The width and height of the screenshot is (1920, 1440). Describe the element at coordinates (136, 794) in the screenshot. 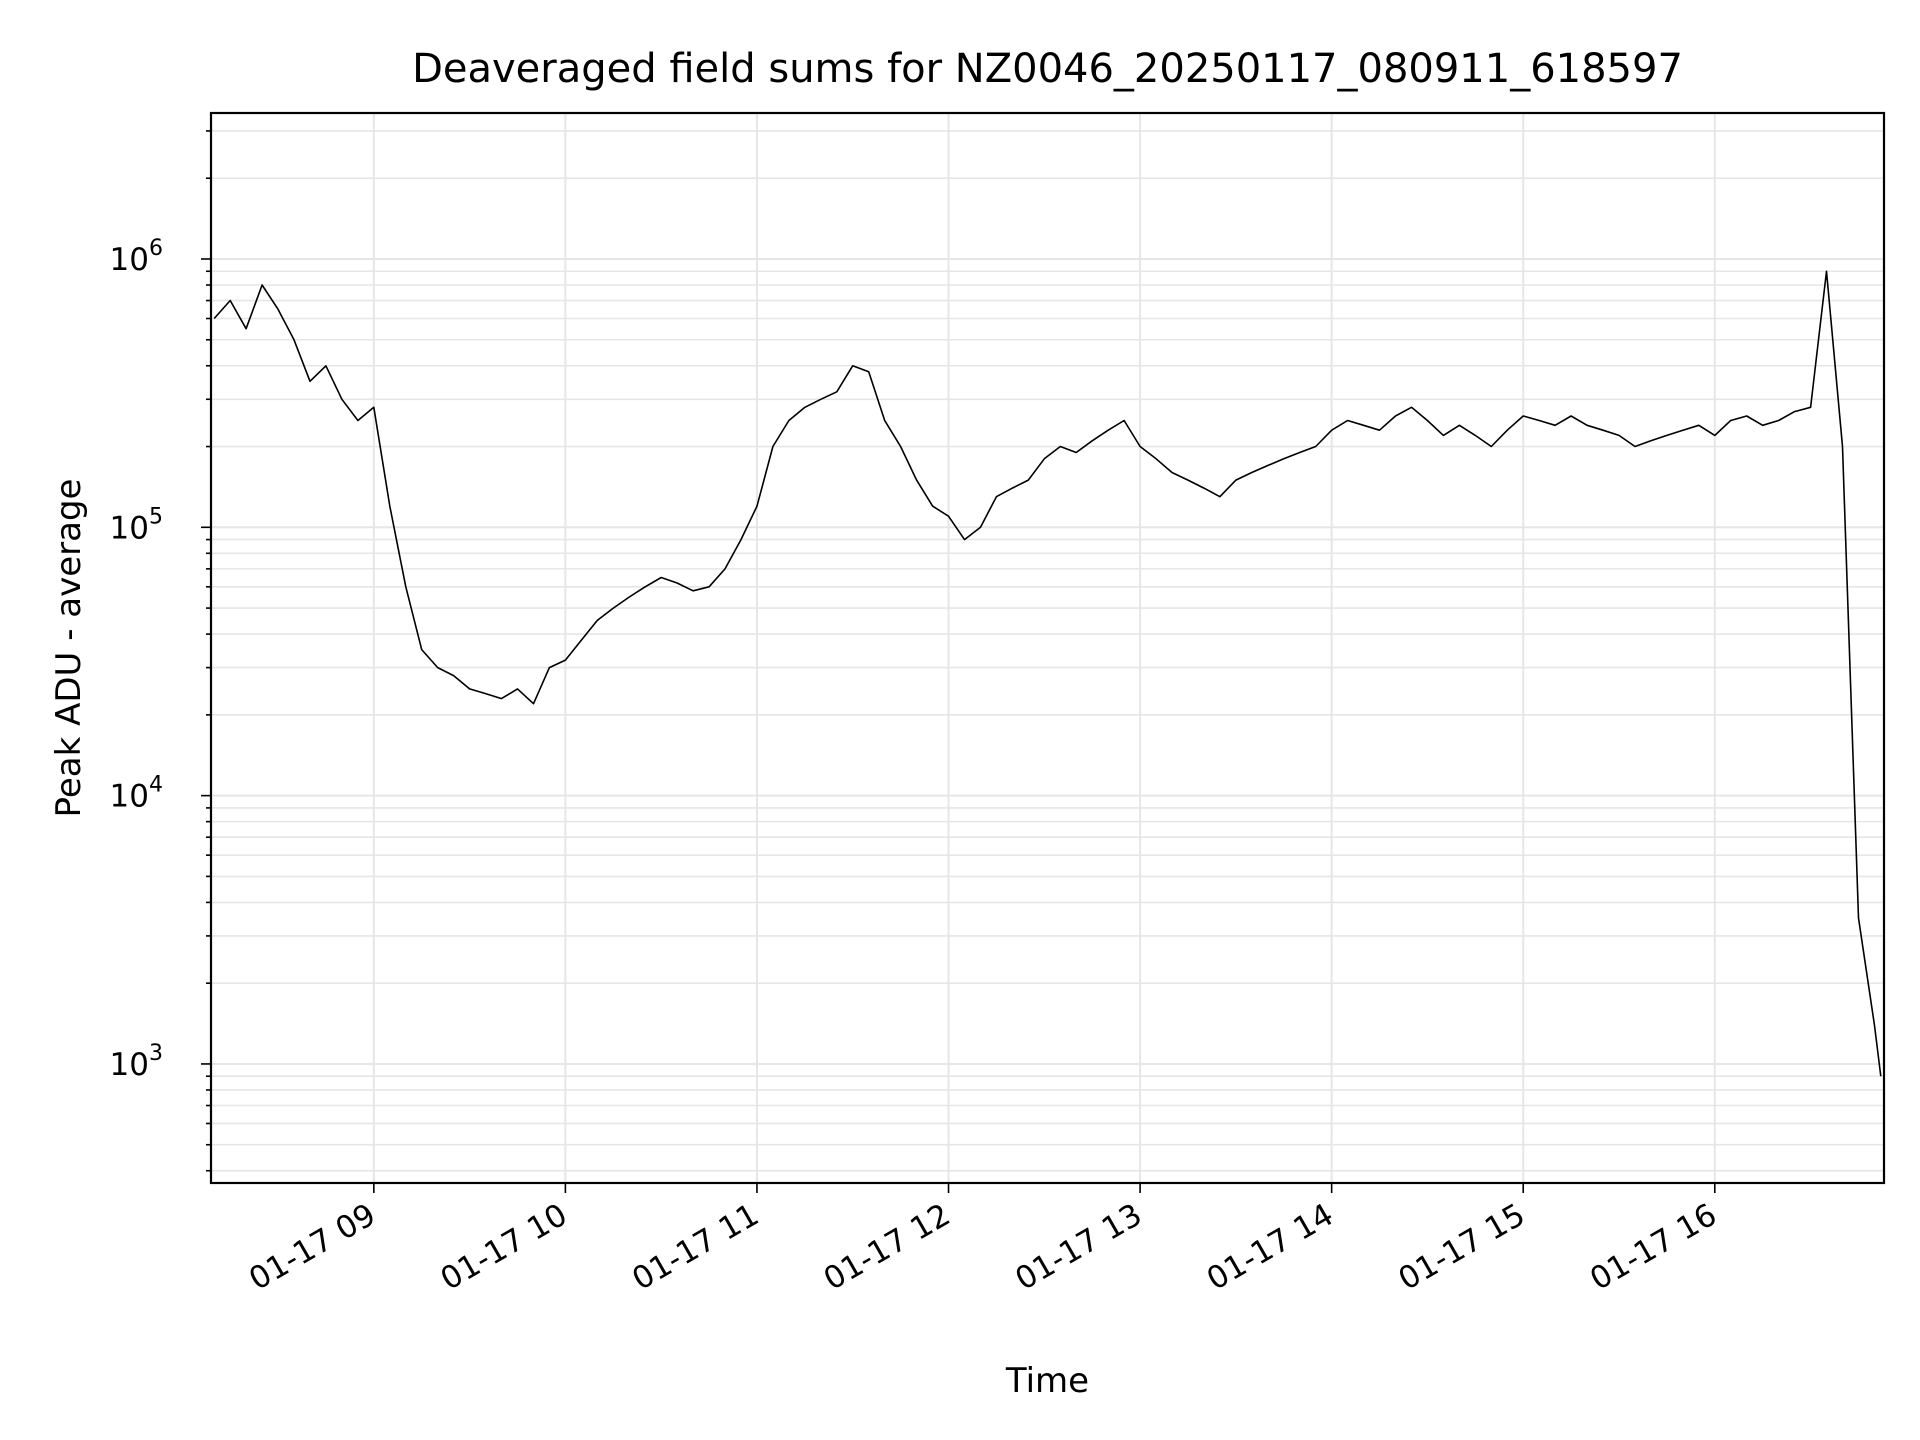

I see `y-tick-label: 10⁴` at that location.